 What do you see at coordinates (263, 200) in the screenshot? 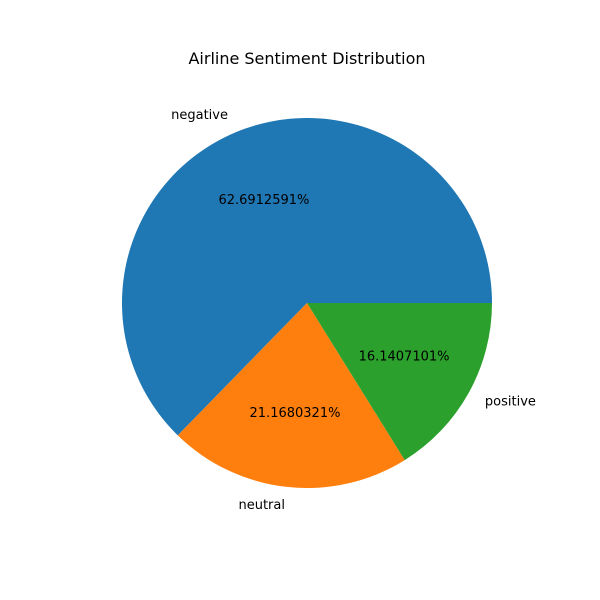
I see `slice-percent-negative: 62.6912591%` at bounding box center [263, 200].